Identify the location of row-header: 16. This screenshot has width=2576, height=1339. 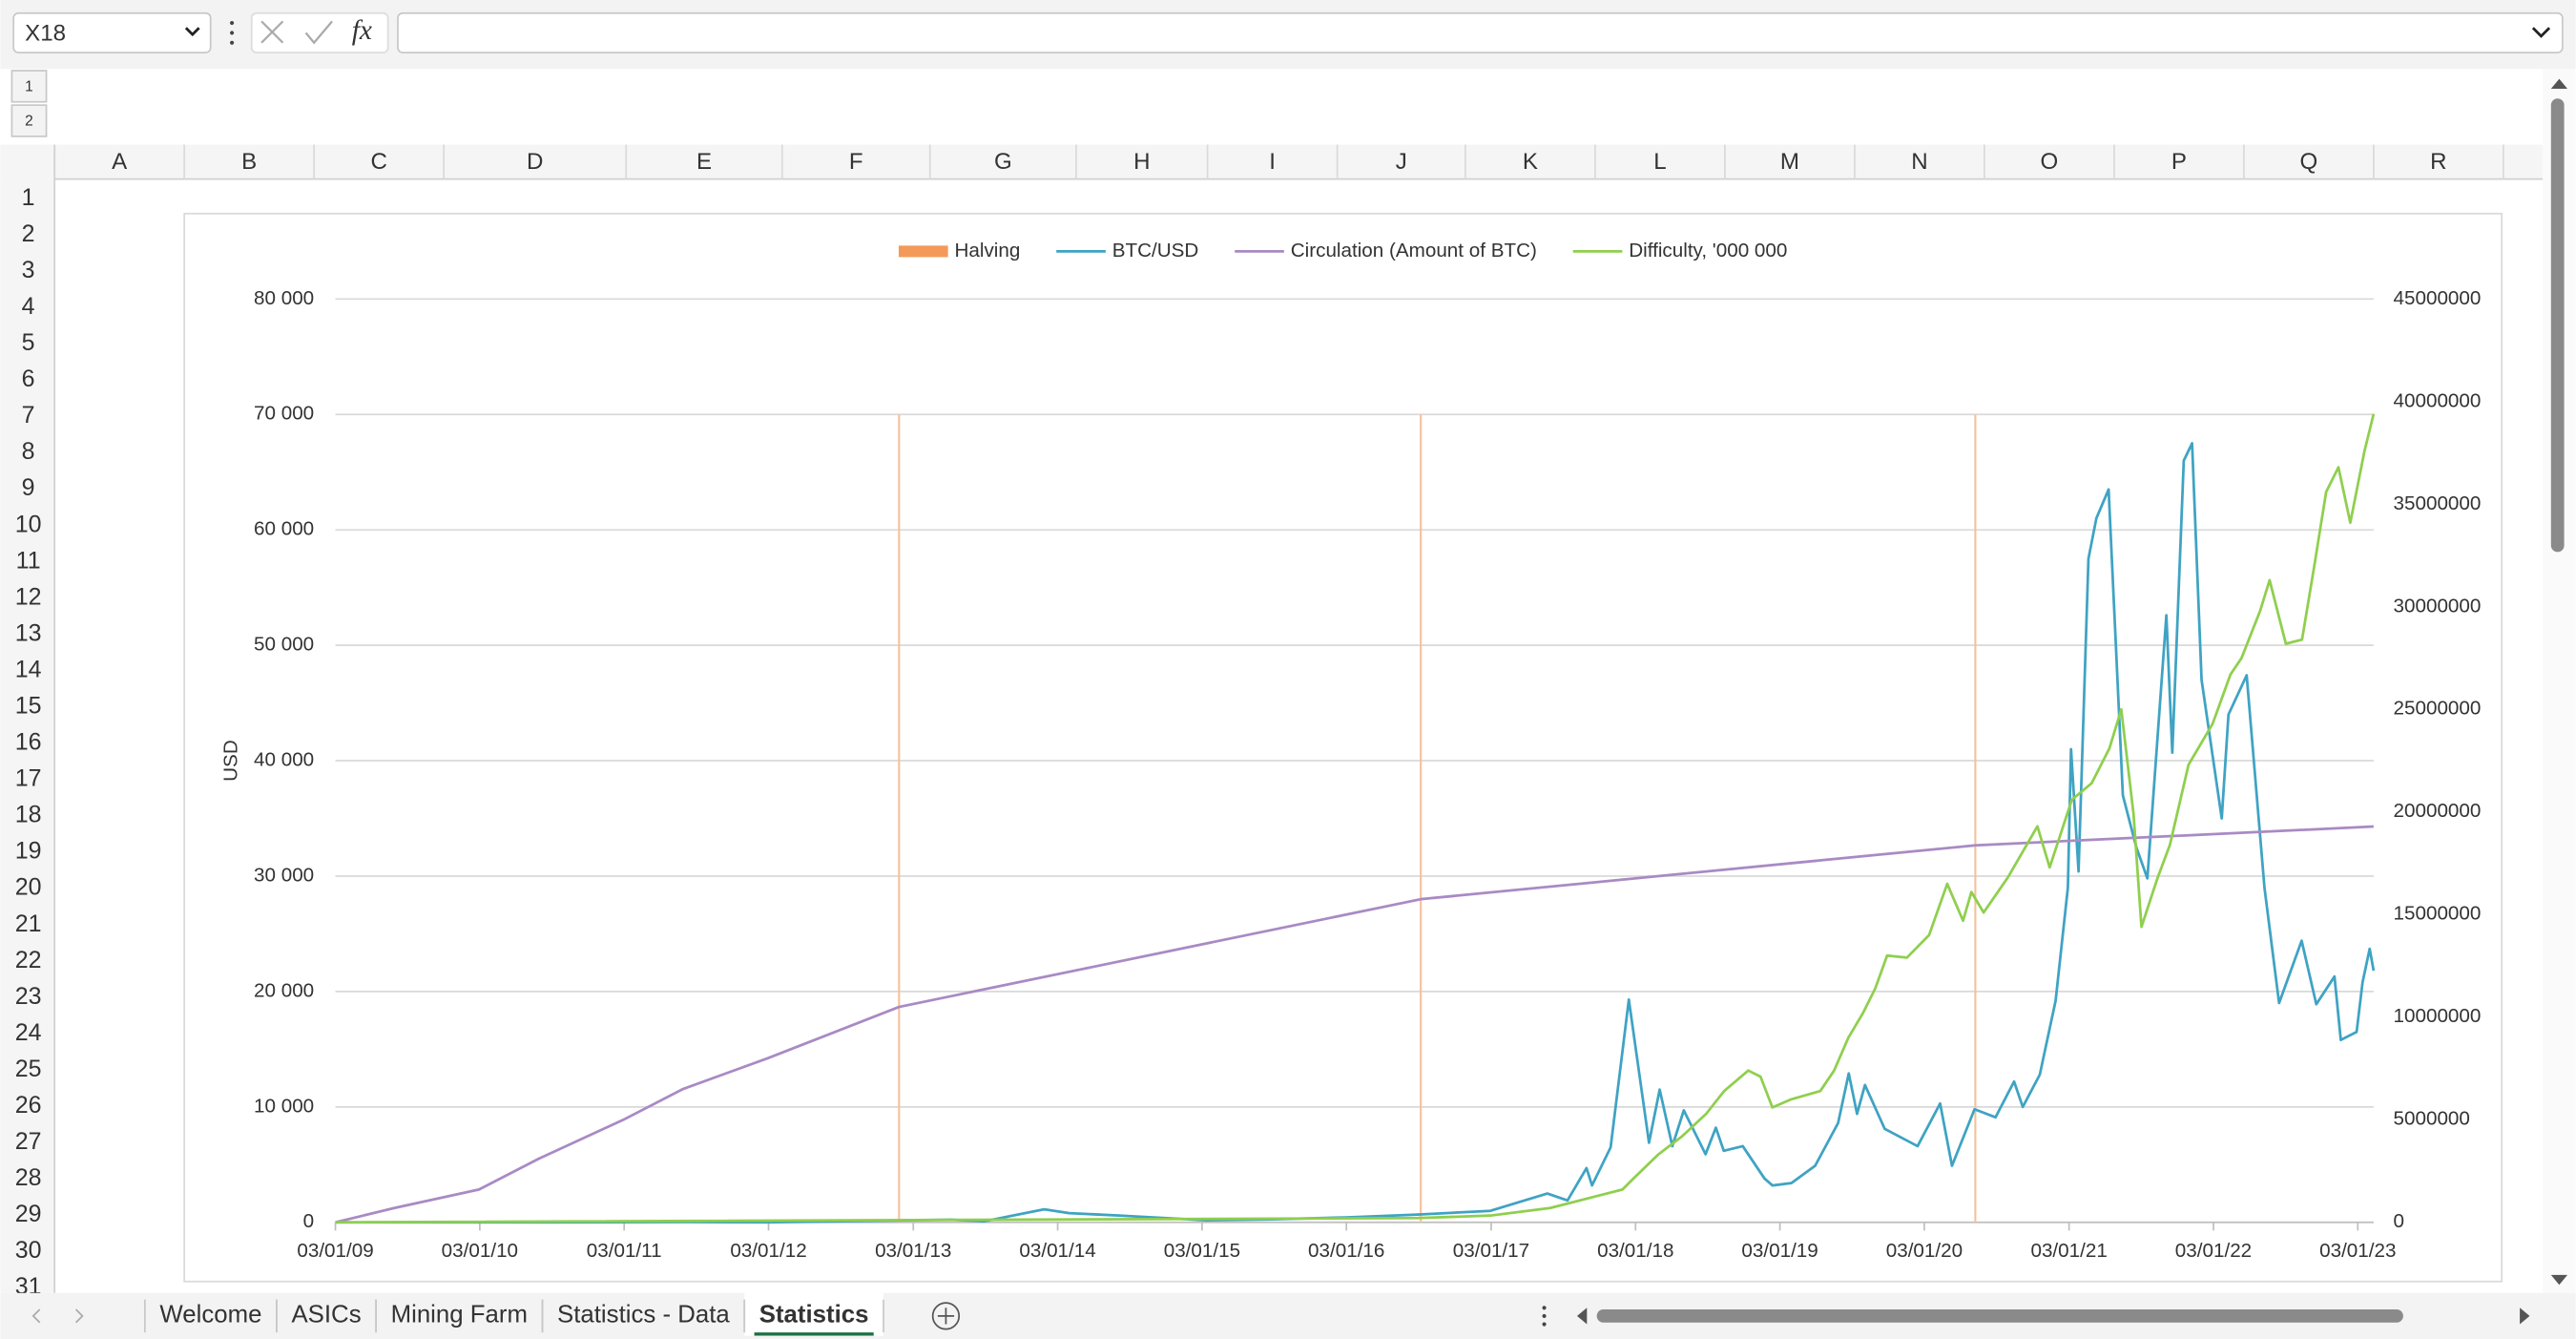
(28, 742).